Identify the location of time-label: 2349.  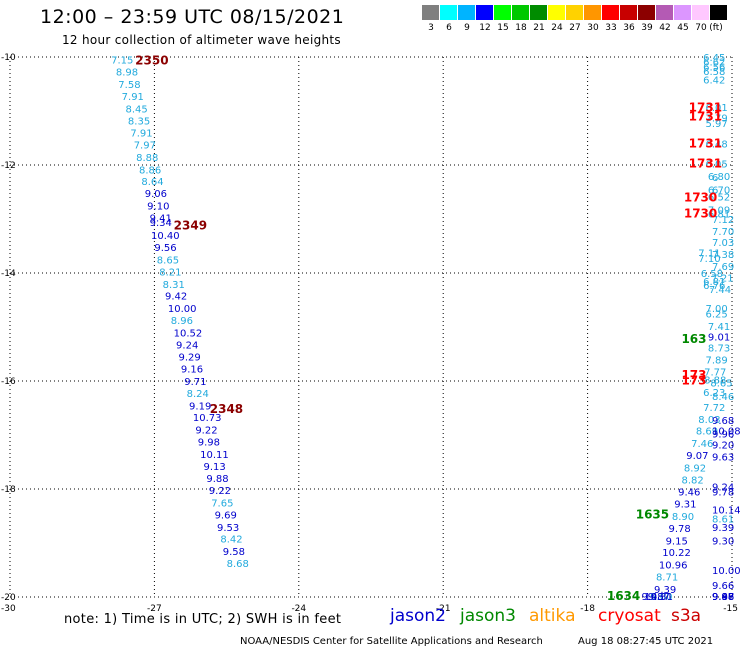
(190, 225).